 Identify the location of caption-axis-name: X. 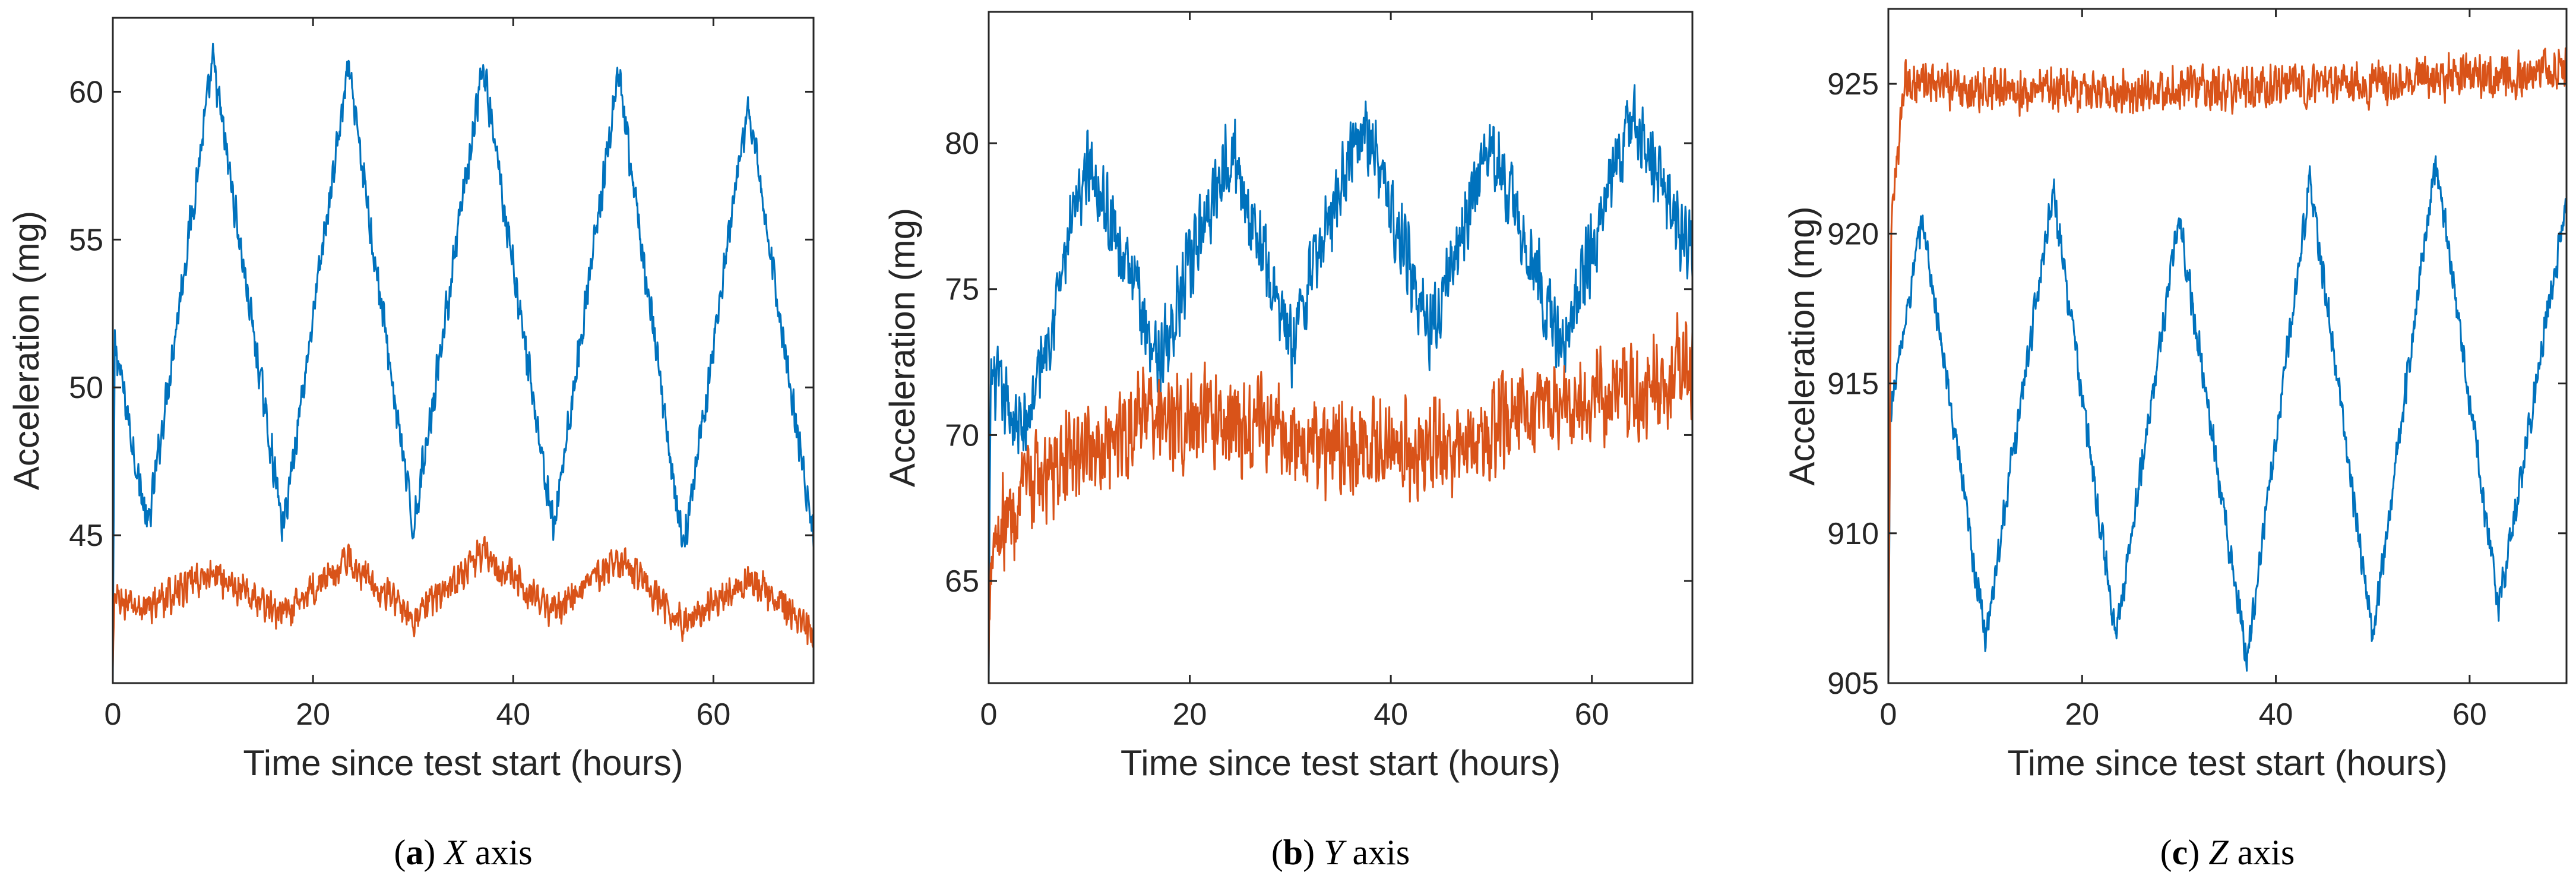
(455, 852).